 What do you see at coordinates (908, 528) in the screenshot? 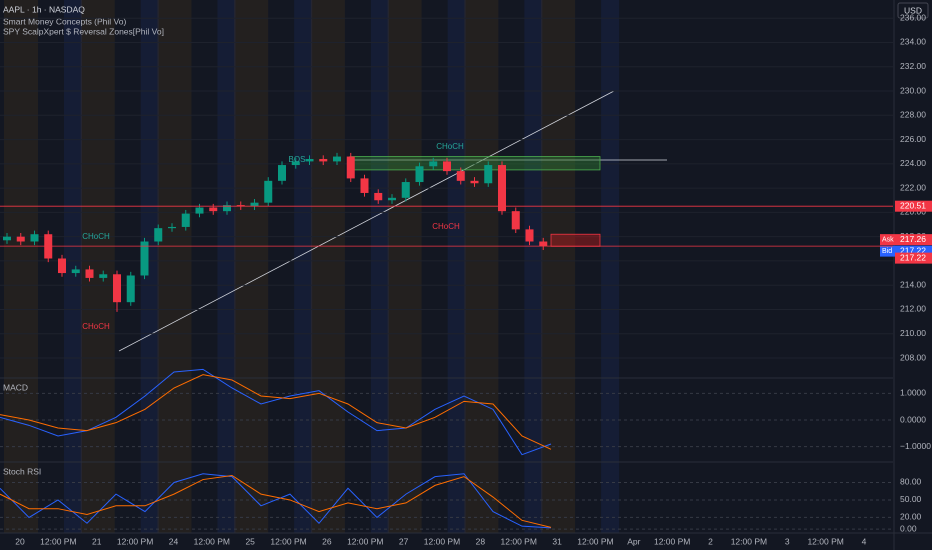
I see `y-tick-label: 0.00` at bounding box center [908, 528].